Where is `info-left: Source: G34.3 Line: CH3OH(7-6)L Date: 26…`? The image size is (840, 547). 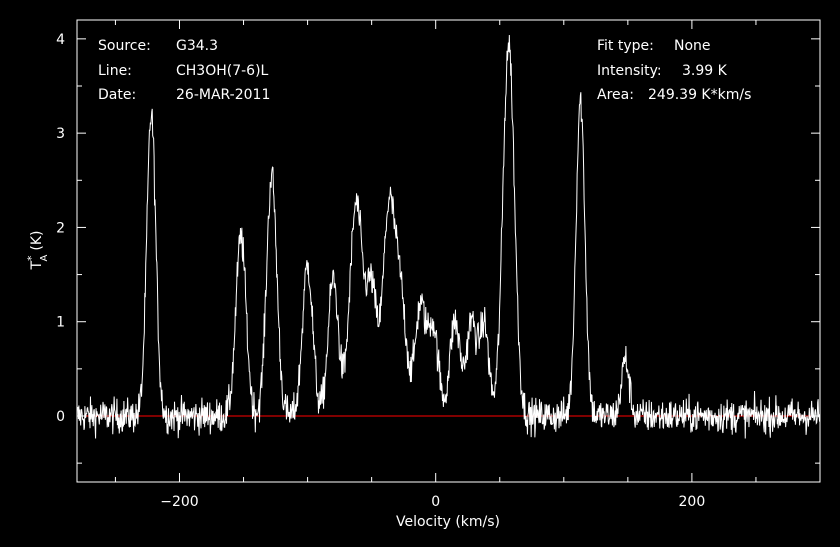 info-left: Source: G34.3 Line: CH3OH(7-6)L Date: 26… is located at coordinates (184, 70).